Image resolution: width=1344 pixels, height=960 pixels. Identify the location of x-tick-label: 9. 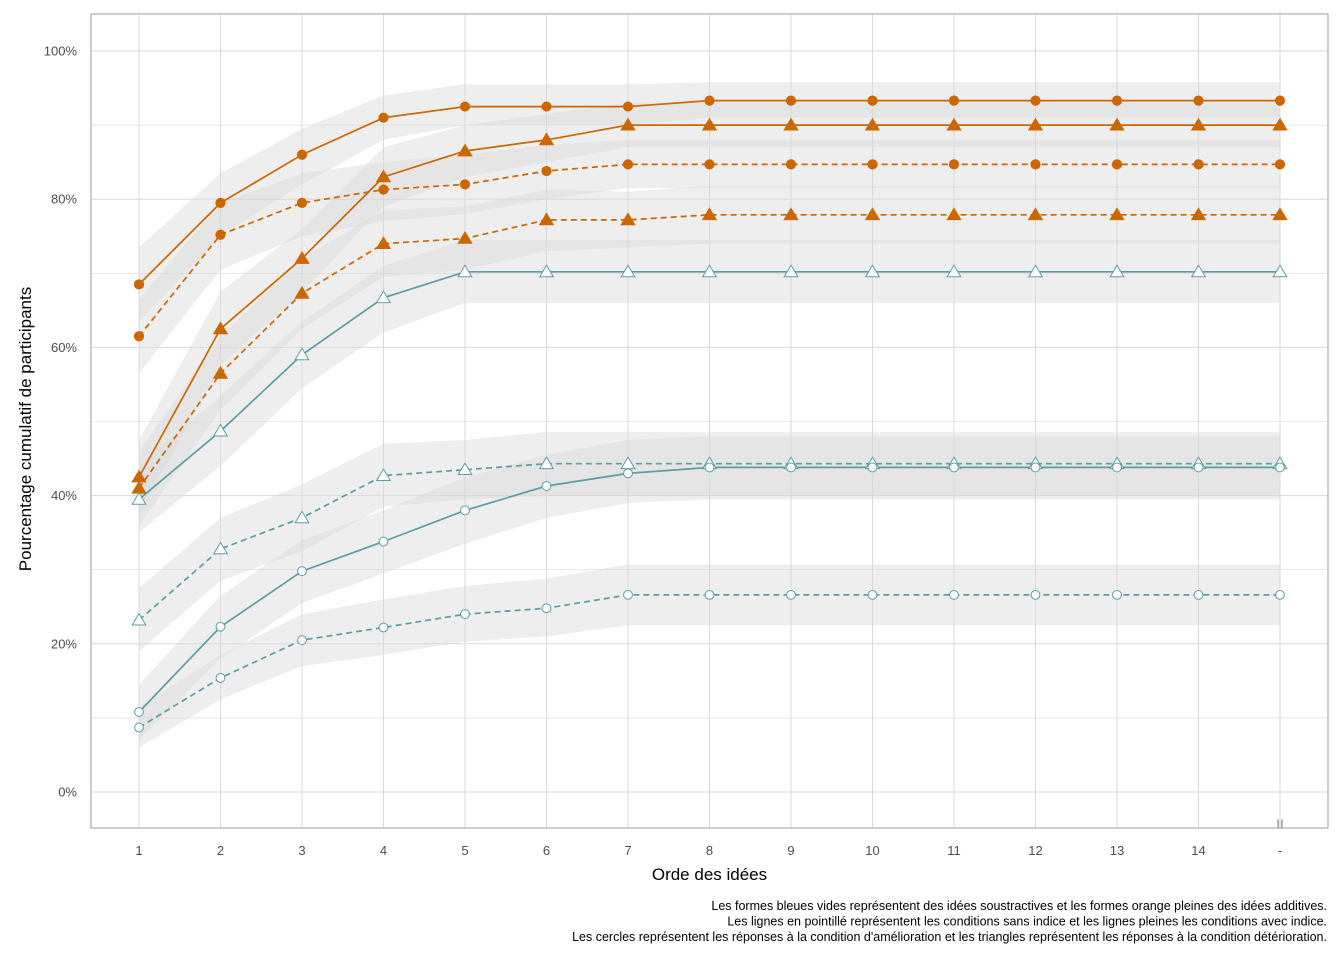
(790, 850).